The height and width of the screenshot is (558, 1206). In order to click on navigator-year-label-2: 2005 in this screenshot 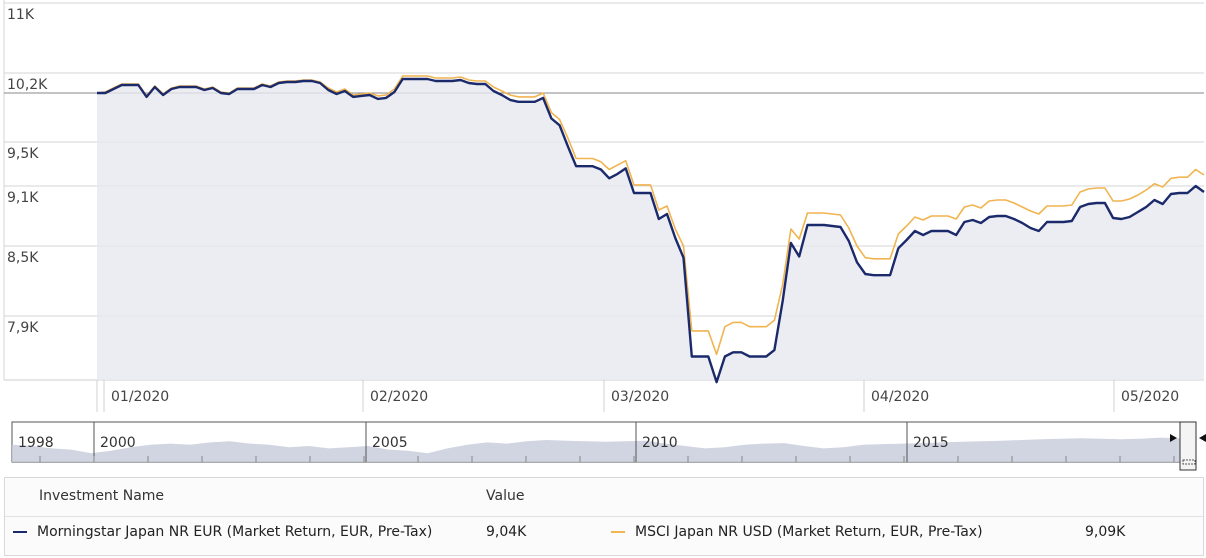, I will do `click(390, 443)`.